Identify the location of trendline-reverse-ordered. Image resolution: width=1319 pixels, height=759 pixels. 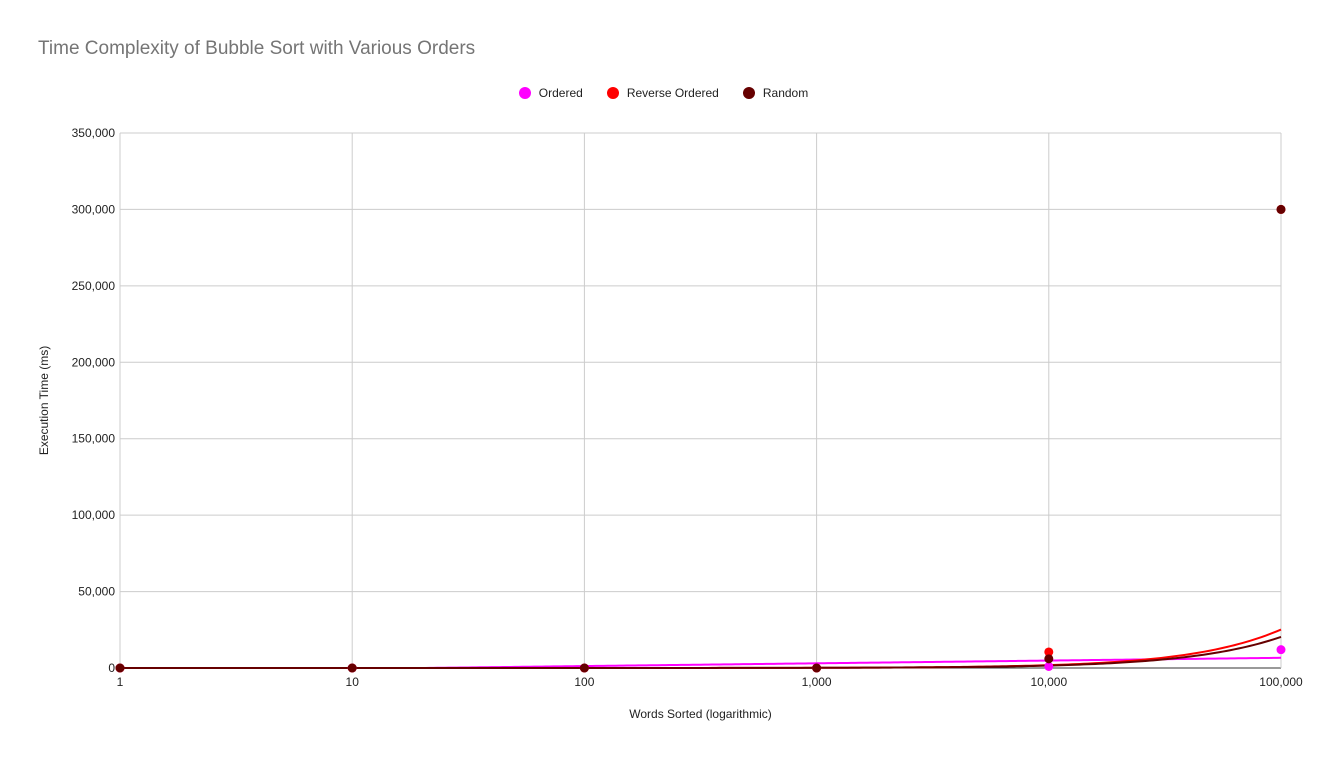
(701, 648).